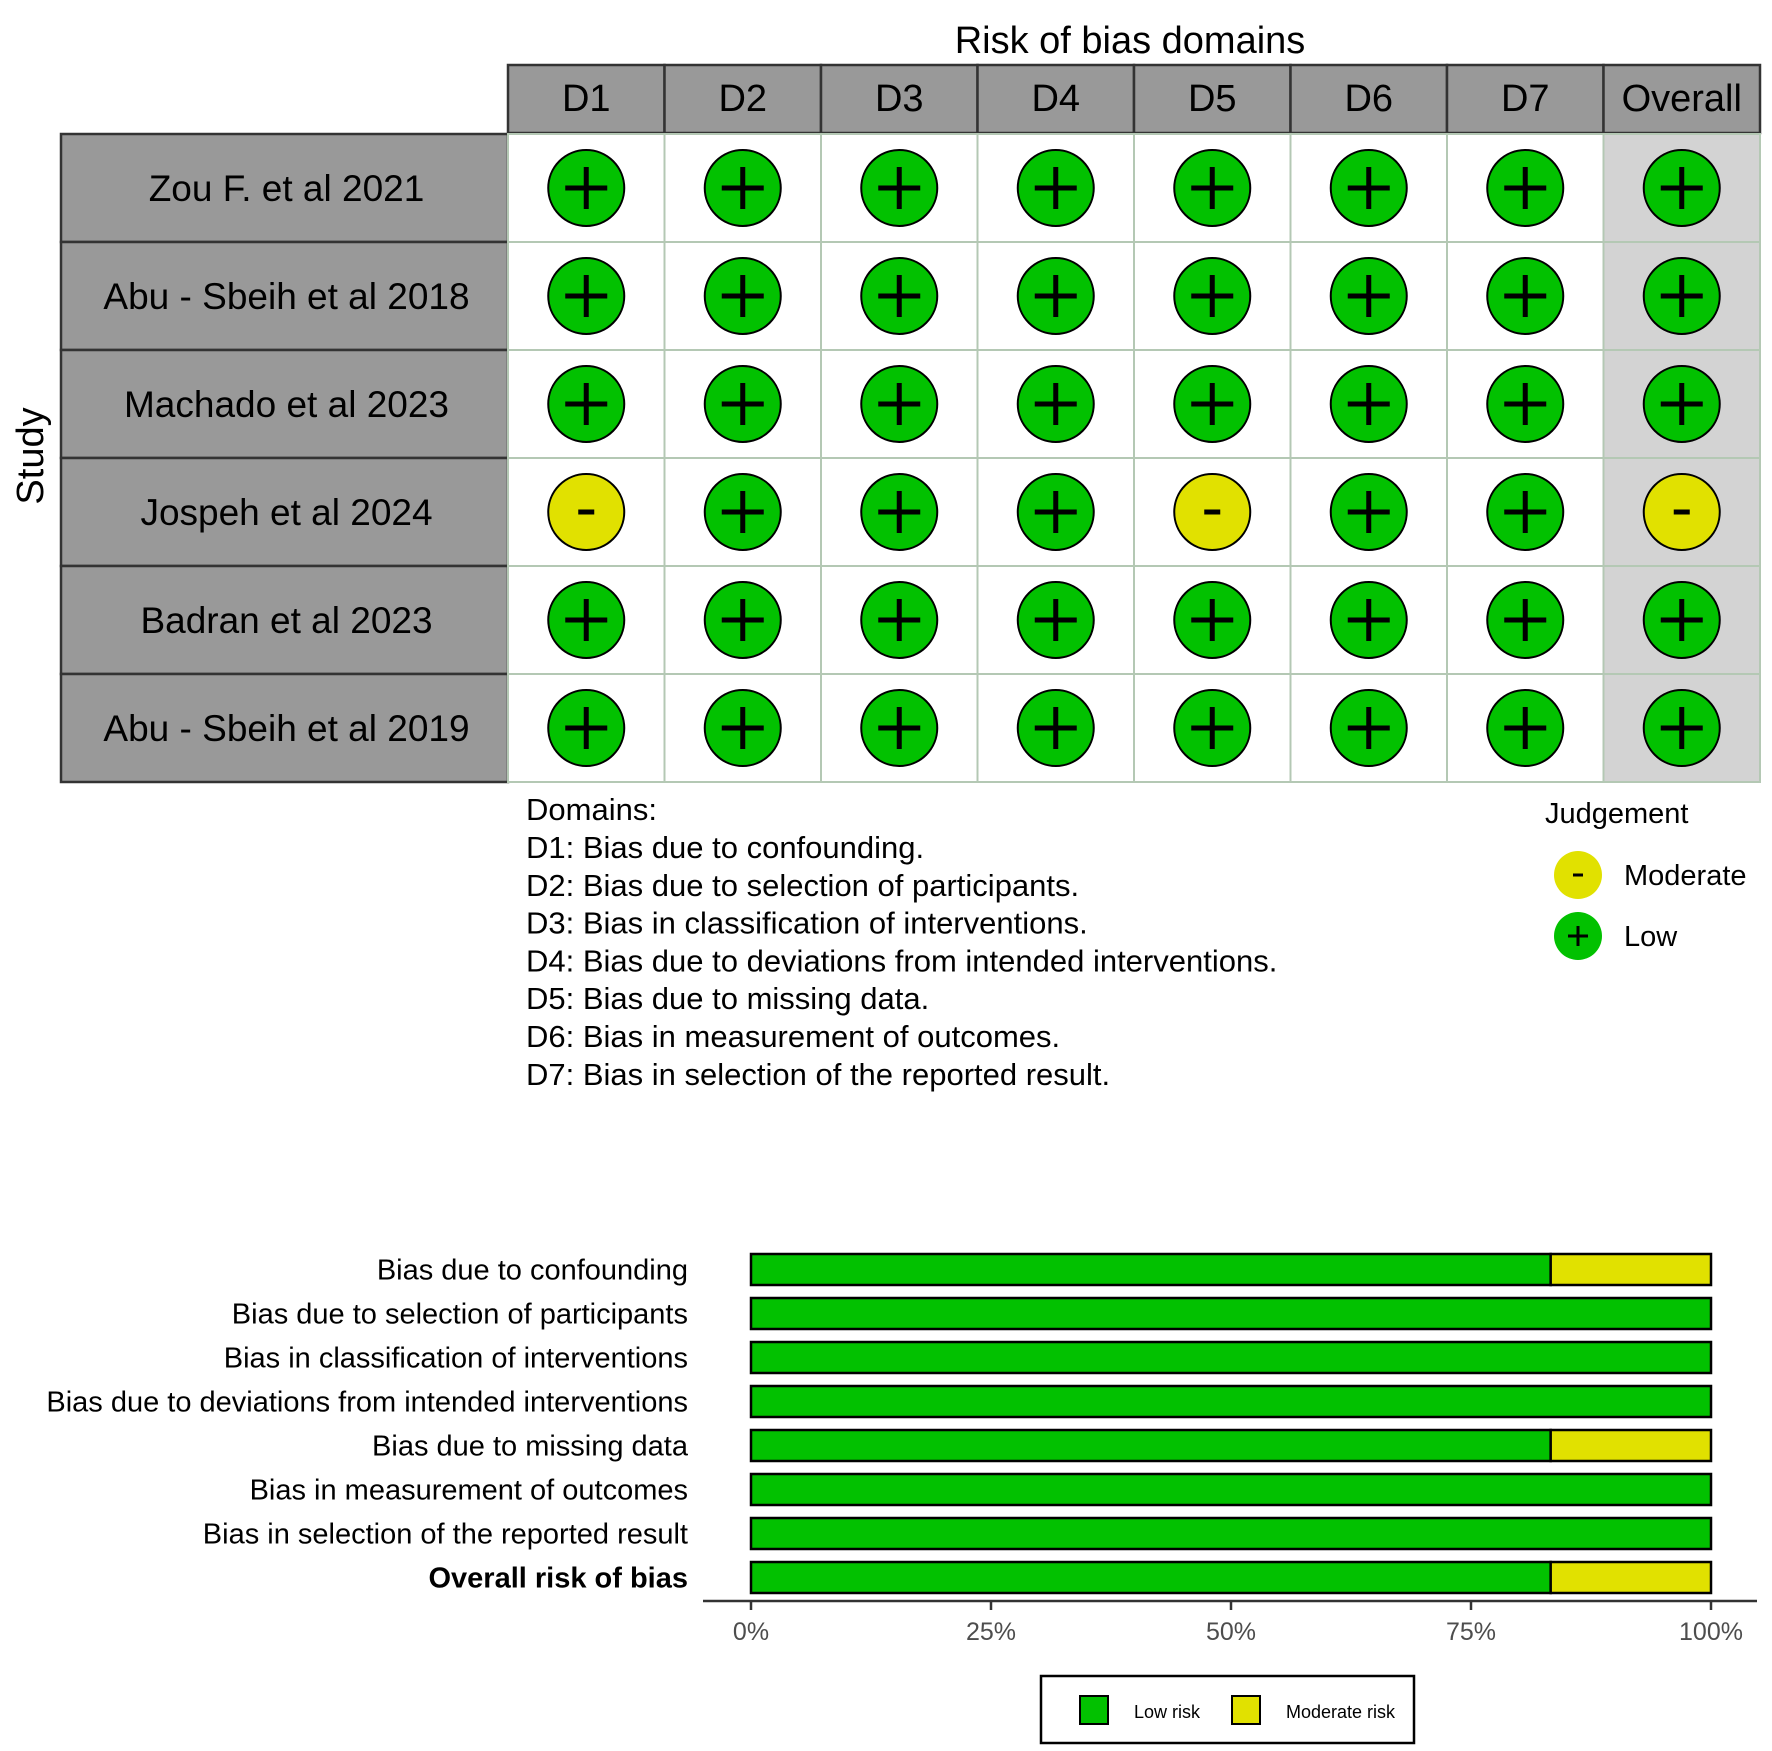  What do you see at coordinates (1212, 99) in the screenshot?
I see `domain-header-label: D5` at bounding box center [1212, 99].